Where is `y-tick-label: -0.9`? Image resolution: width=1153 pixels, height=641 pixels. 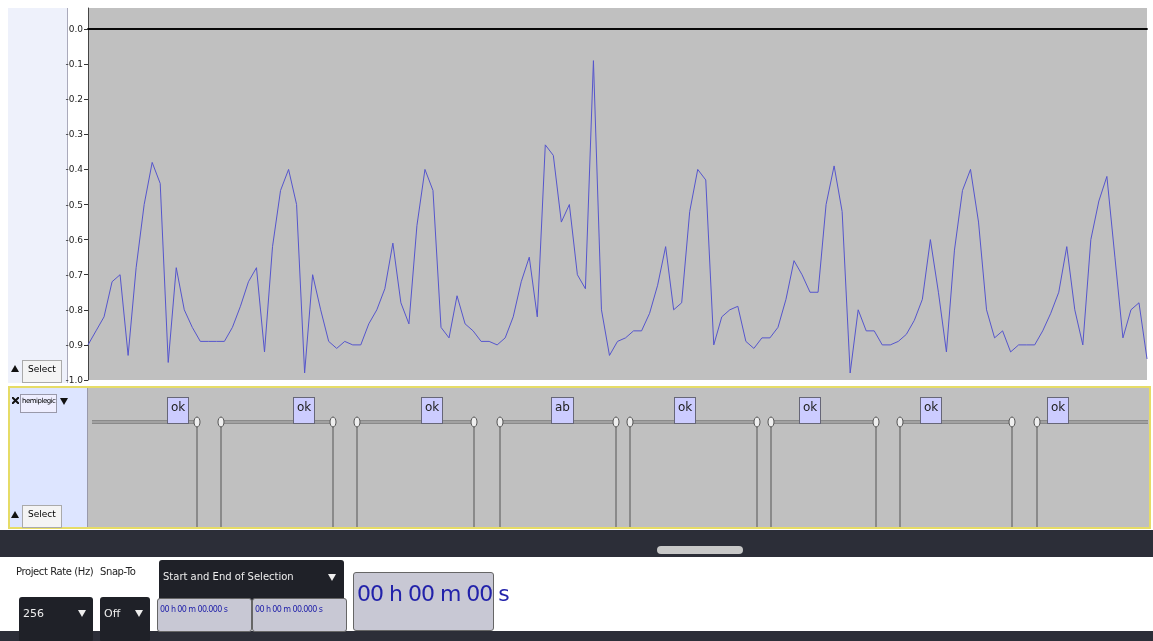
y-tick-label: -0.9 is located at coordinates (74, 344).